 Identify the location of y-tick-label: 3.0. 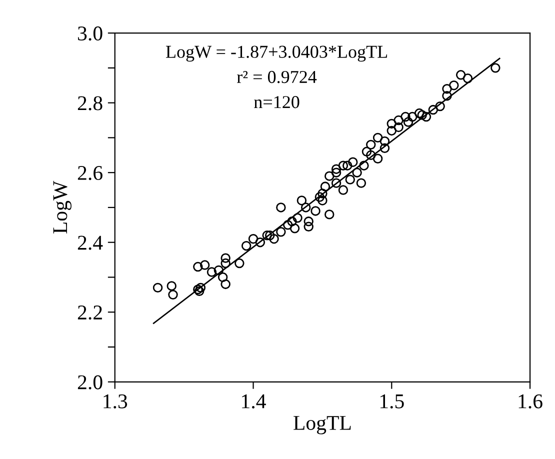
(90, 33).